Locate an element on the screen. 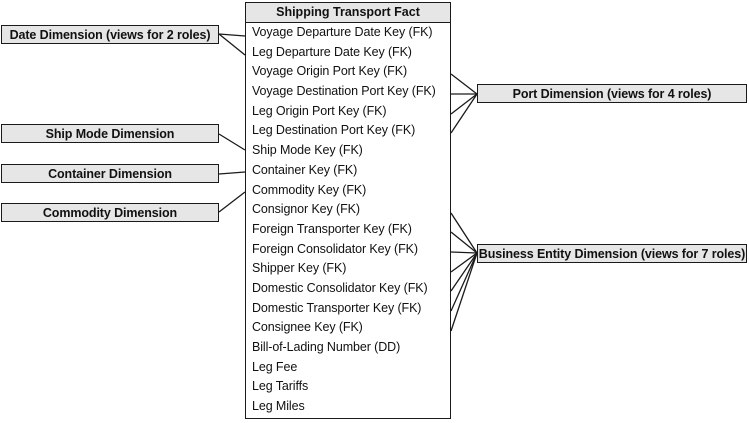 The image size is (749, 423). connector-container is located at coordinates (232, 173).